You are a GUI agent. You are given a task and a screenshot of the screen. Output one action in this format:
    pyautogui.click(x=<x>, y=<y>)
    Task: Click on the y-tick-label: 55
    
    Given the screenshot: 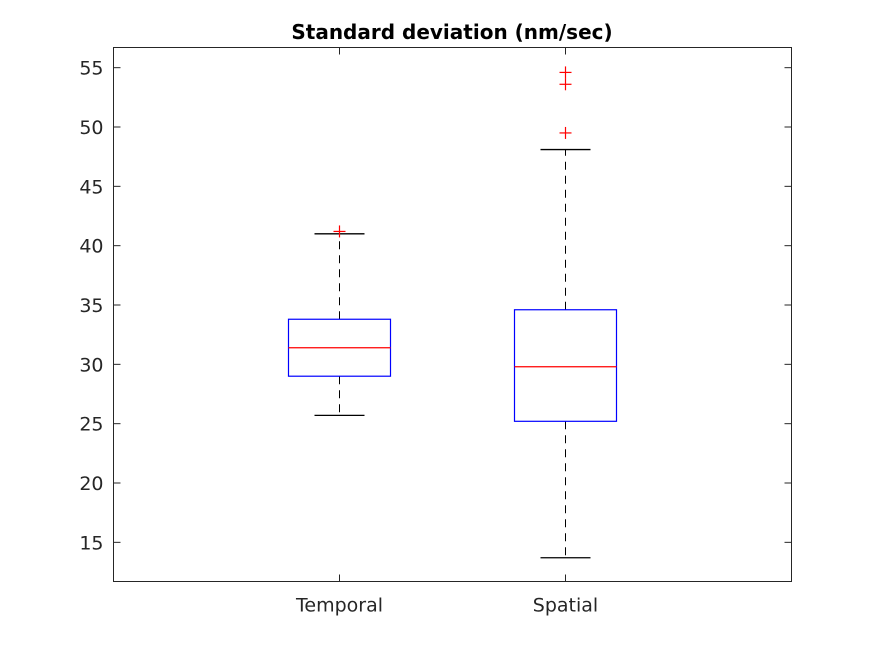 What is the action you would take?
    pyautogui.click(x=91, y=69)
    